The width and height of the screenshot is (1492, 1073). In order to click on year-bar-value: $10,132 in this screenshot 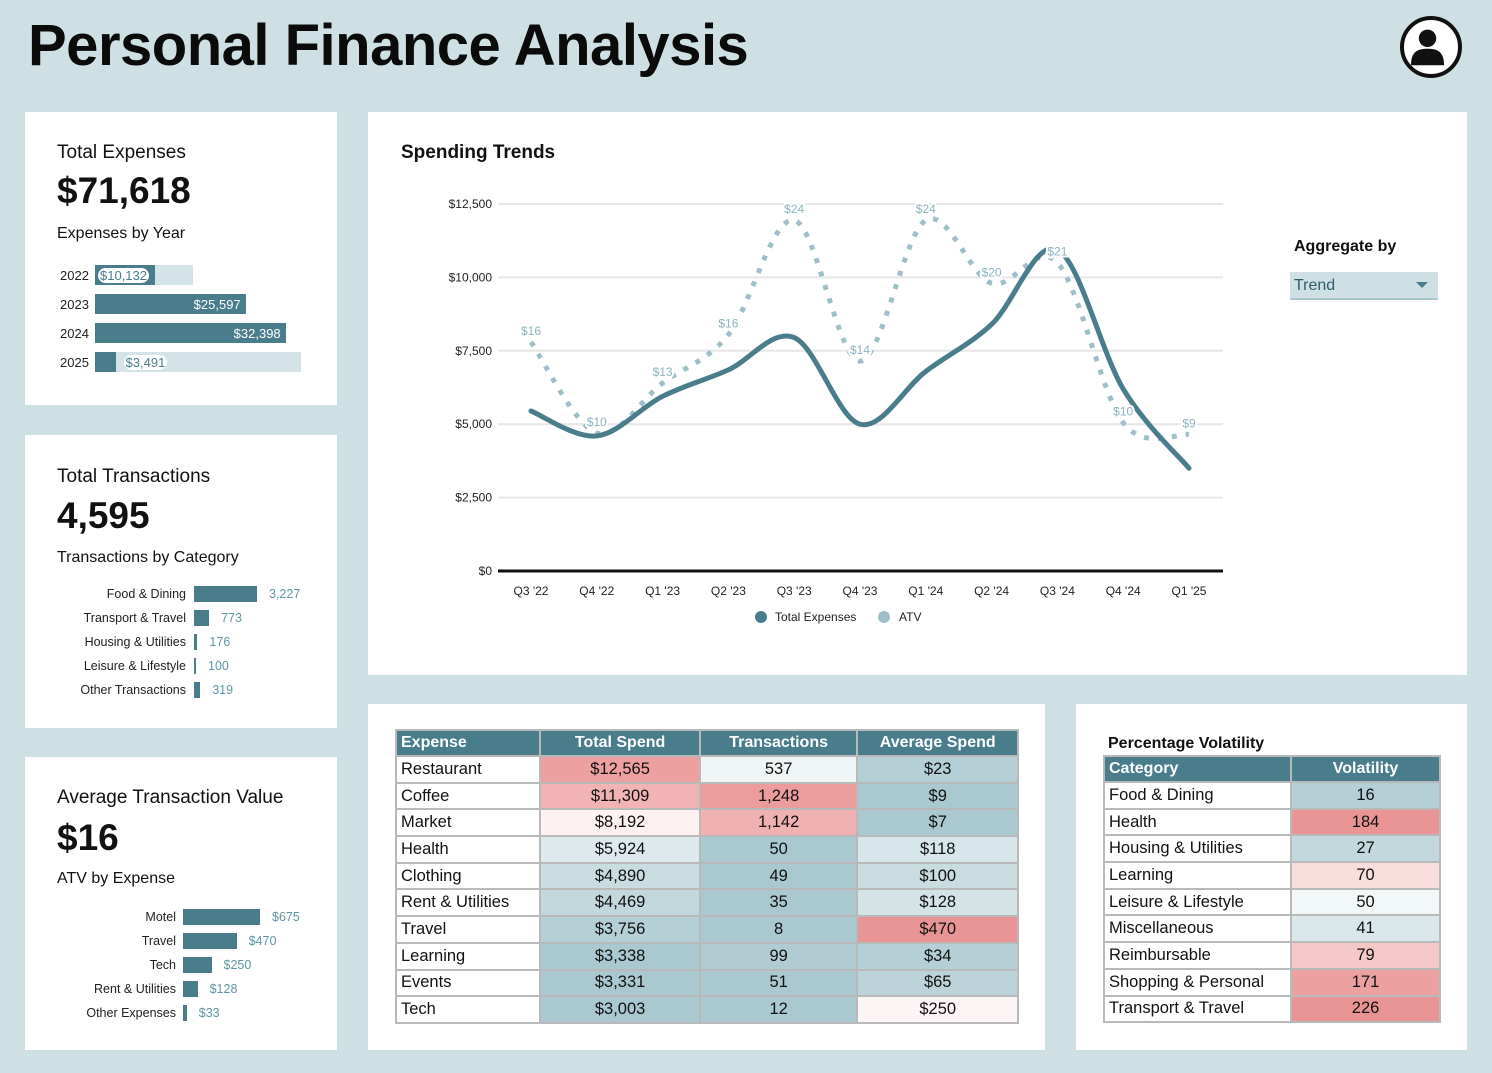, I will do `click(123, 275)`.